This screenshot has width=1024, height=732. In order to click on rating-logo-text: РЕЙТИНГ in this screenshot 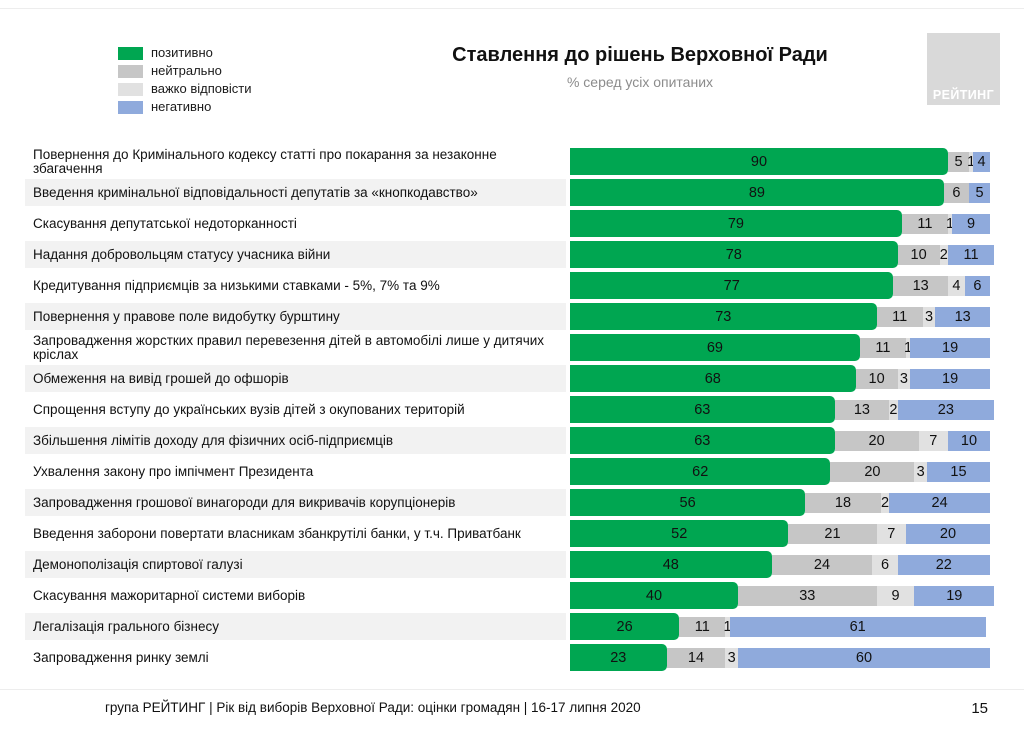, I will do `click(963, 95)`.